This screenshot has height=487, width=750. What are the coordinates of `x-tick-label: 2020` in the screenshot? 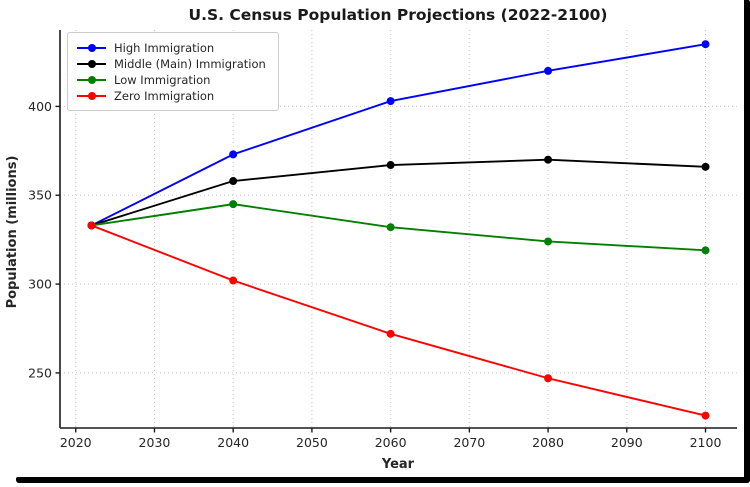 It's located at (76, 442).